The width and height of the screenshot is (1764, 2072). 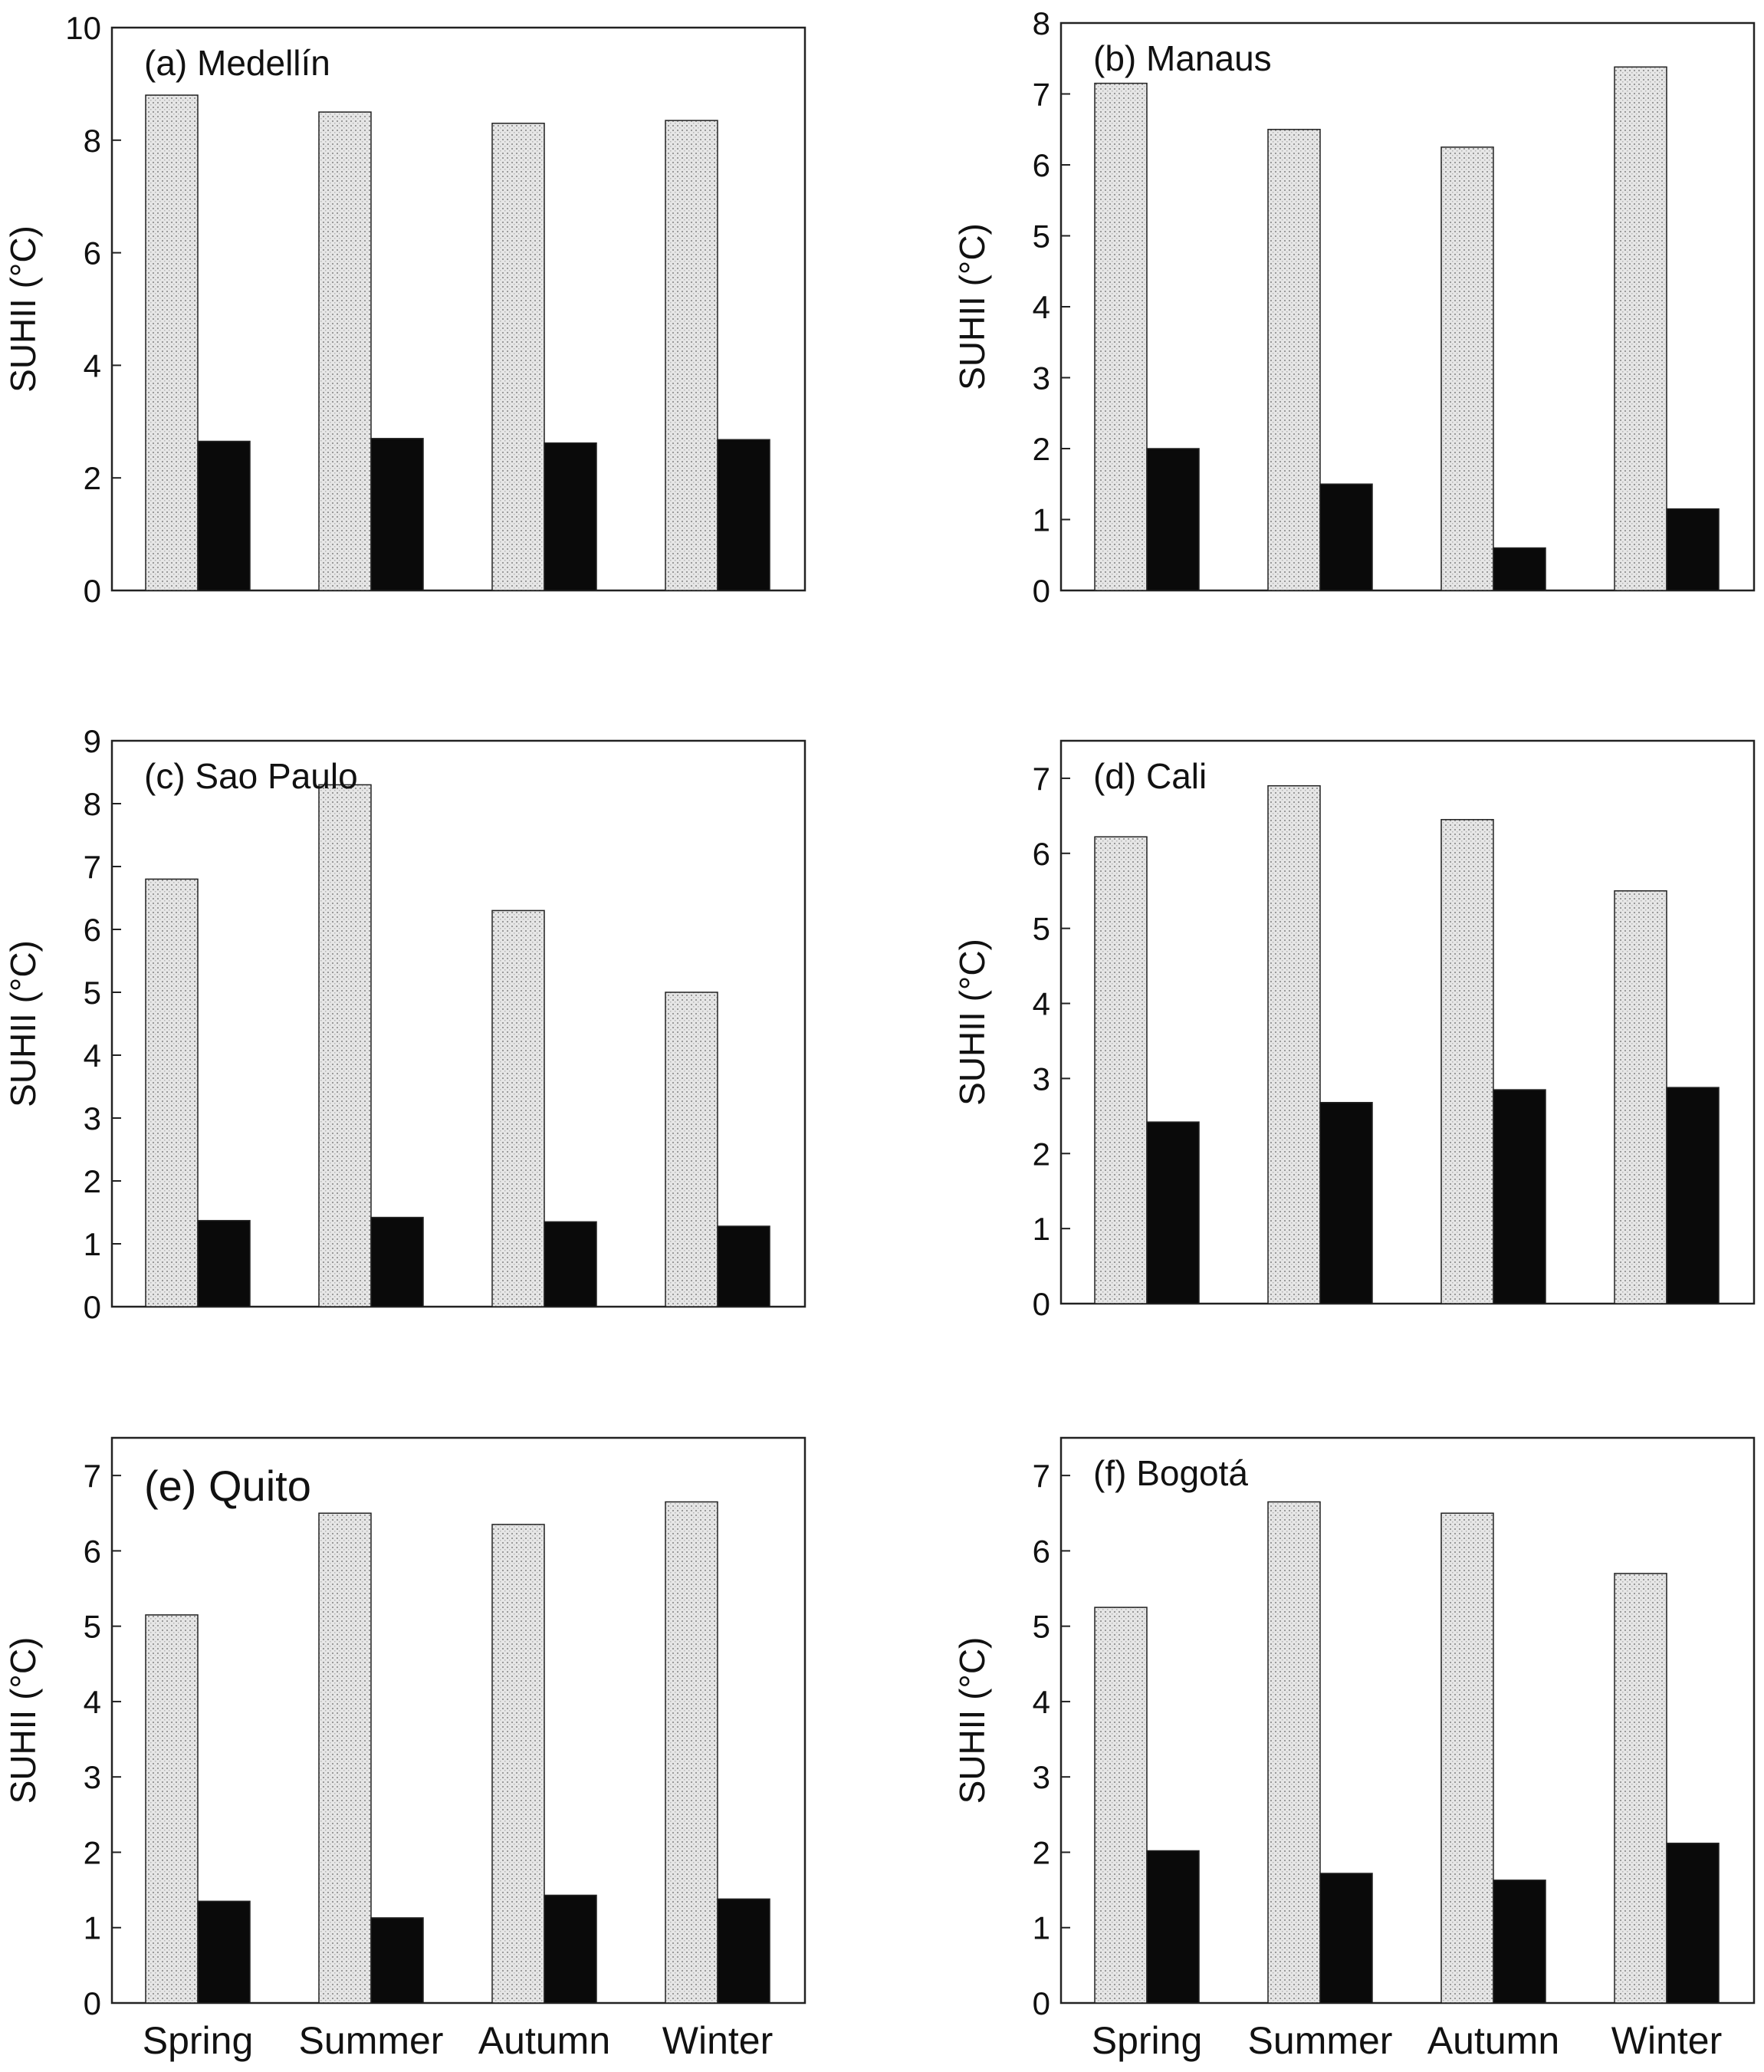 What do you see at coordinates (1493, 2040) in the screenshot?
I see `x-tick-label-autumn: Autumn` at bounding box center [1493, 2040].